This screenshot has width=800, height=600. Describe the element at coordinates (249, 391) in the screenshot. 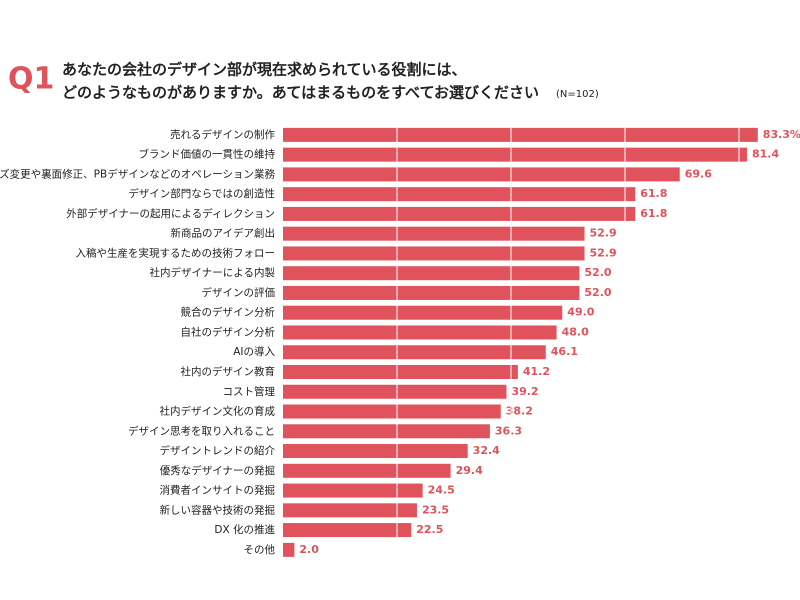

I see `category-label: コスト管理` at that location.